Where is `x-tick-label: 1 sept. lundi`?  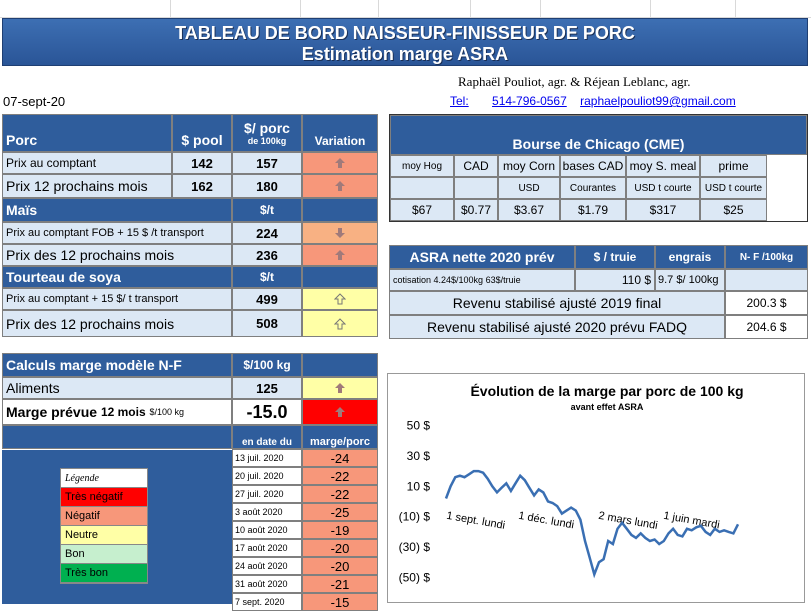 x-tick-label: 1 sept. lundi is located at coordinates (475, 521).